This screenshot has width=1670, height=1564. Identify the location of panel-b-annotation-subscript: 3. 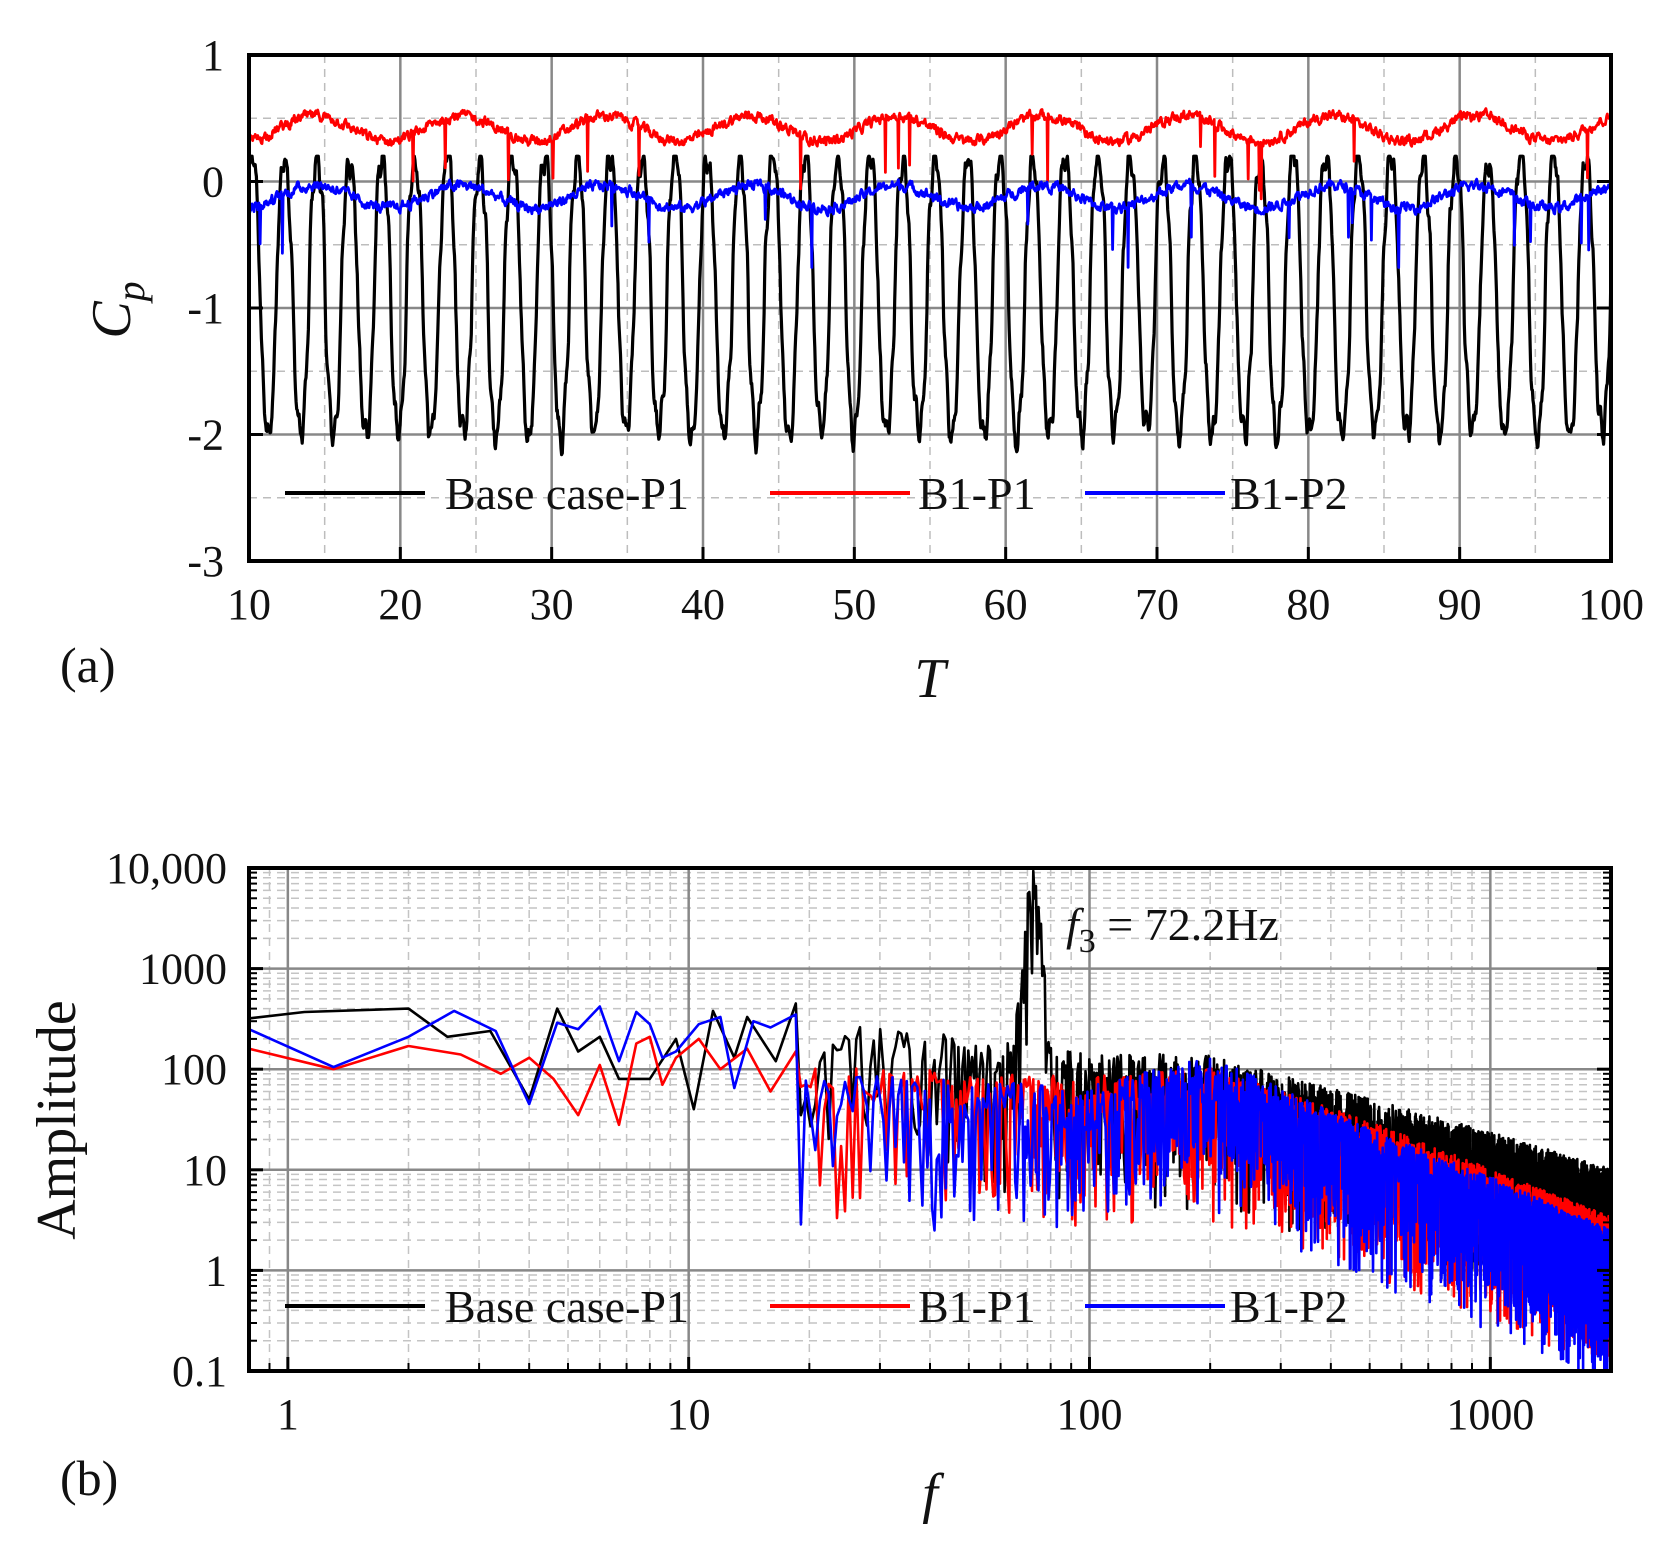
(1087, 941).